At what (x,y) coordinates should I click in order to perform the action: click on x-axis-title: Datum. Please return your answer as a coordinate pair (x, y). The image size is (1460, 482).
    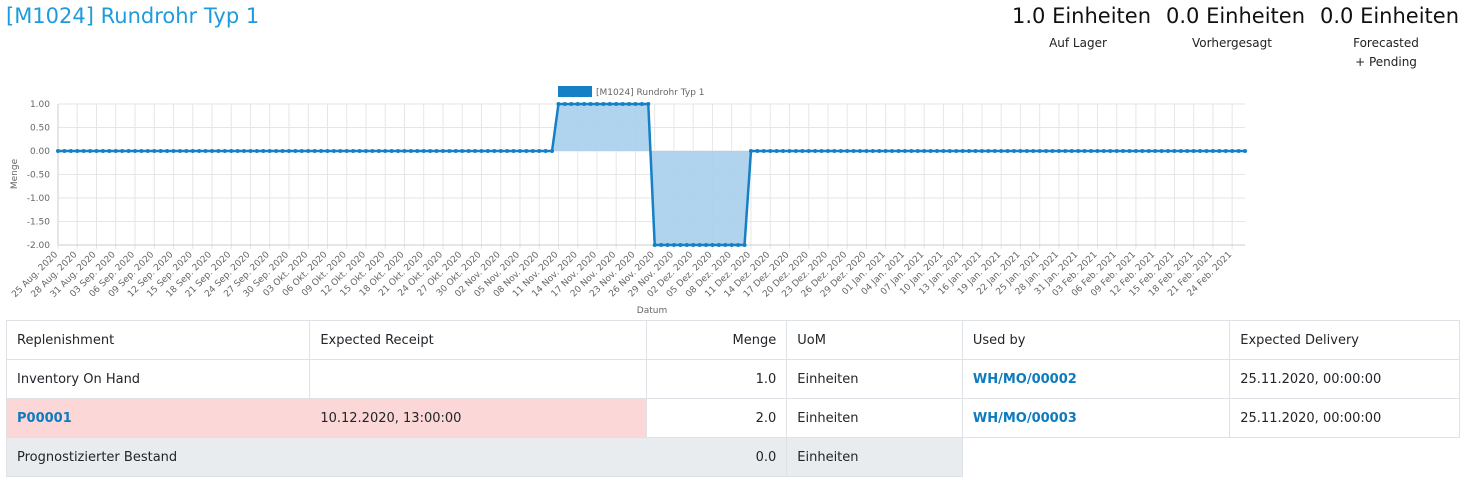
    Looking at the image, I should click on (652, 311).